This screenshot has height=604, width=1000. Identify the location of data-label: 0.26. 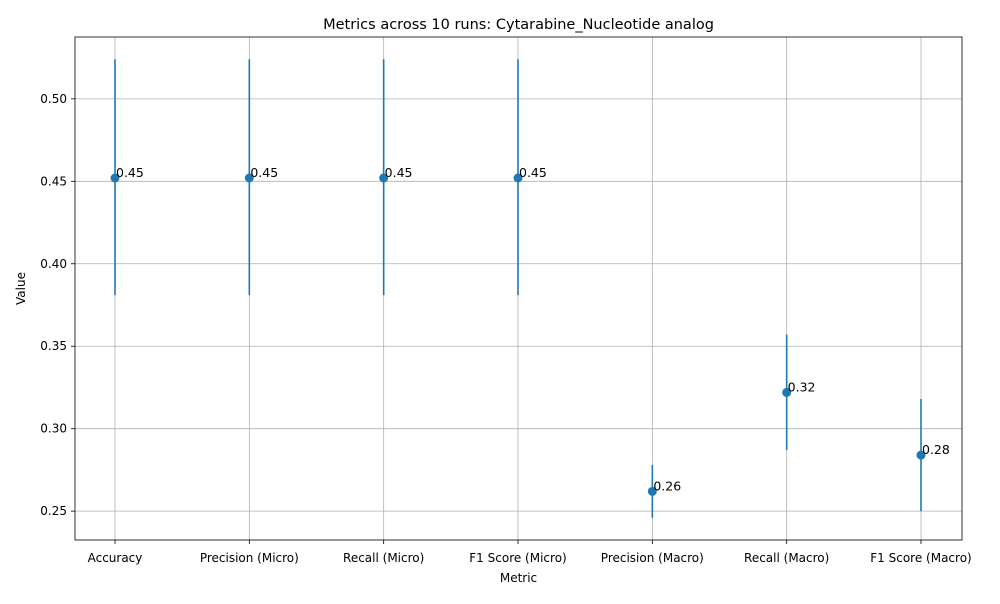
(667, 485).